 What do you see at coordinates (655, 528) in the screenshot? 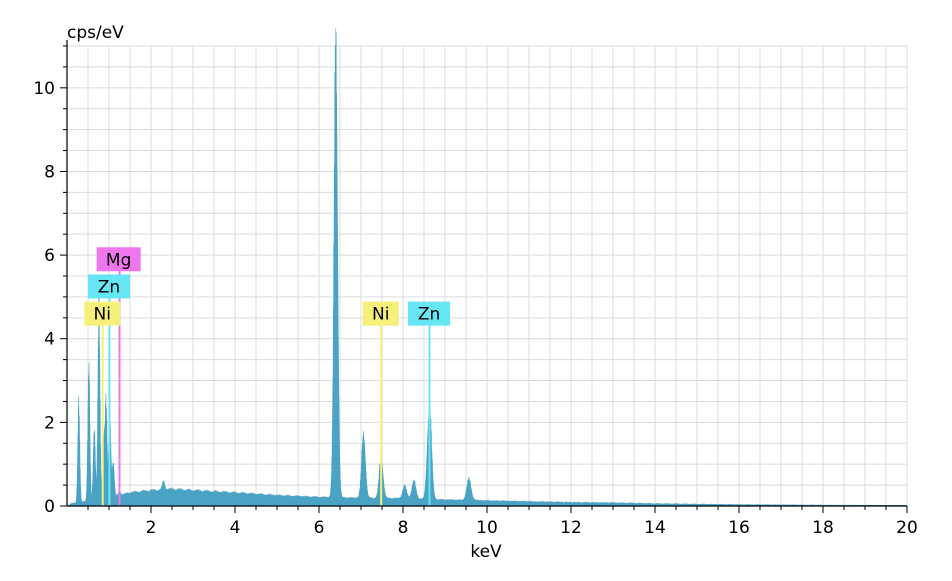
I see `x-tick-label: 14` at bounding box center [655, 528].